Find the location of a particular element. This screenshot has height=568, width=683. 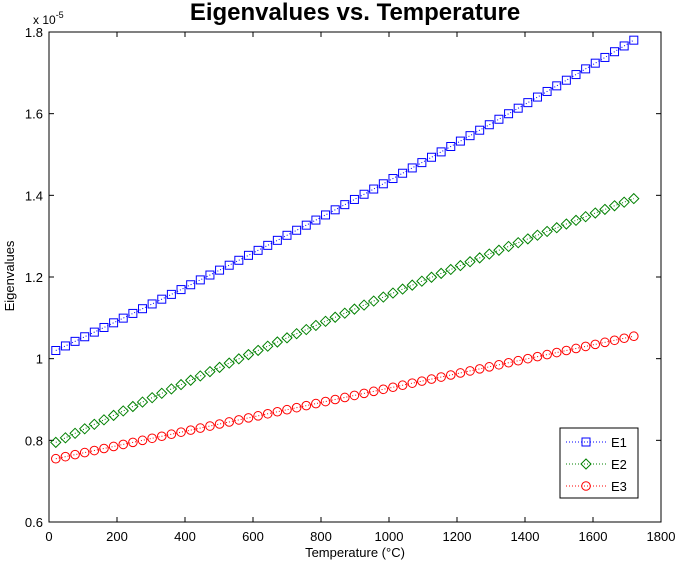

x-tick-label: 1800 is located at coordinates (661, 536).